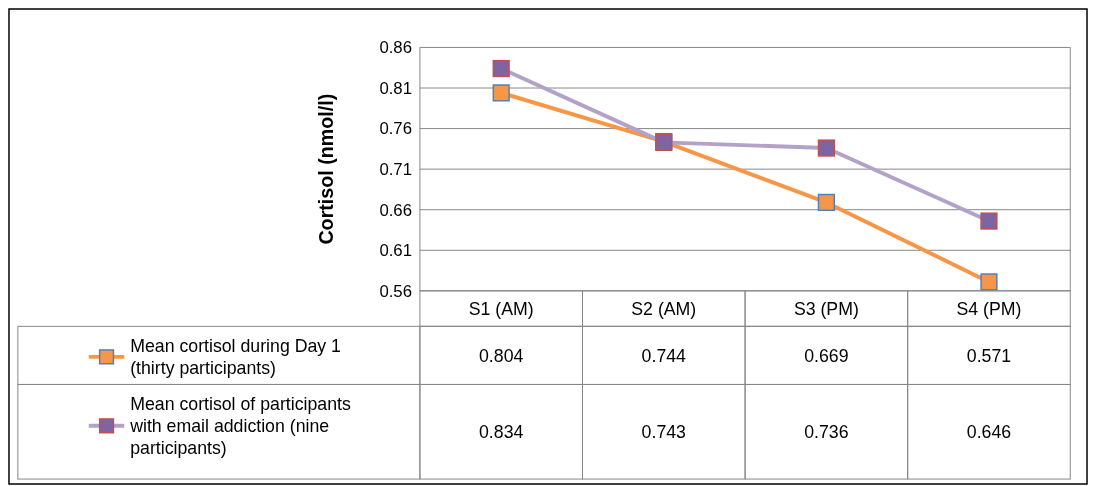  What do you see at coordinates (501, 308) in the screenshot?
I see `x-tick-label: S1 (AM)` at bounding box center [501, 308].